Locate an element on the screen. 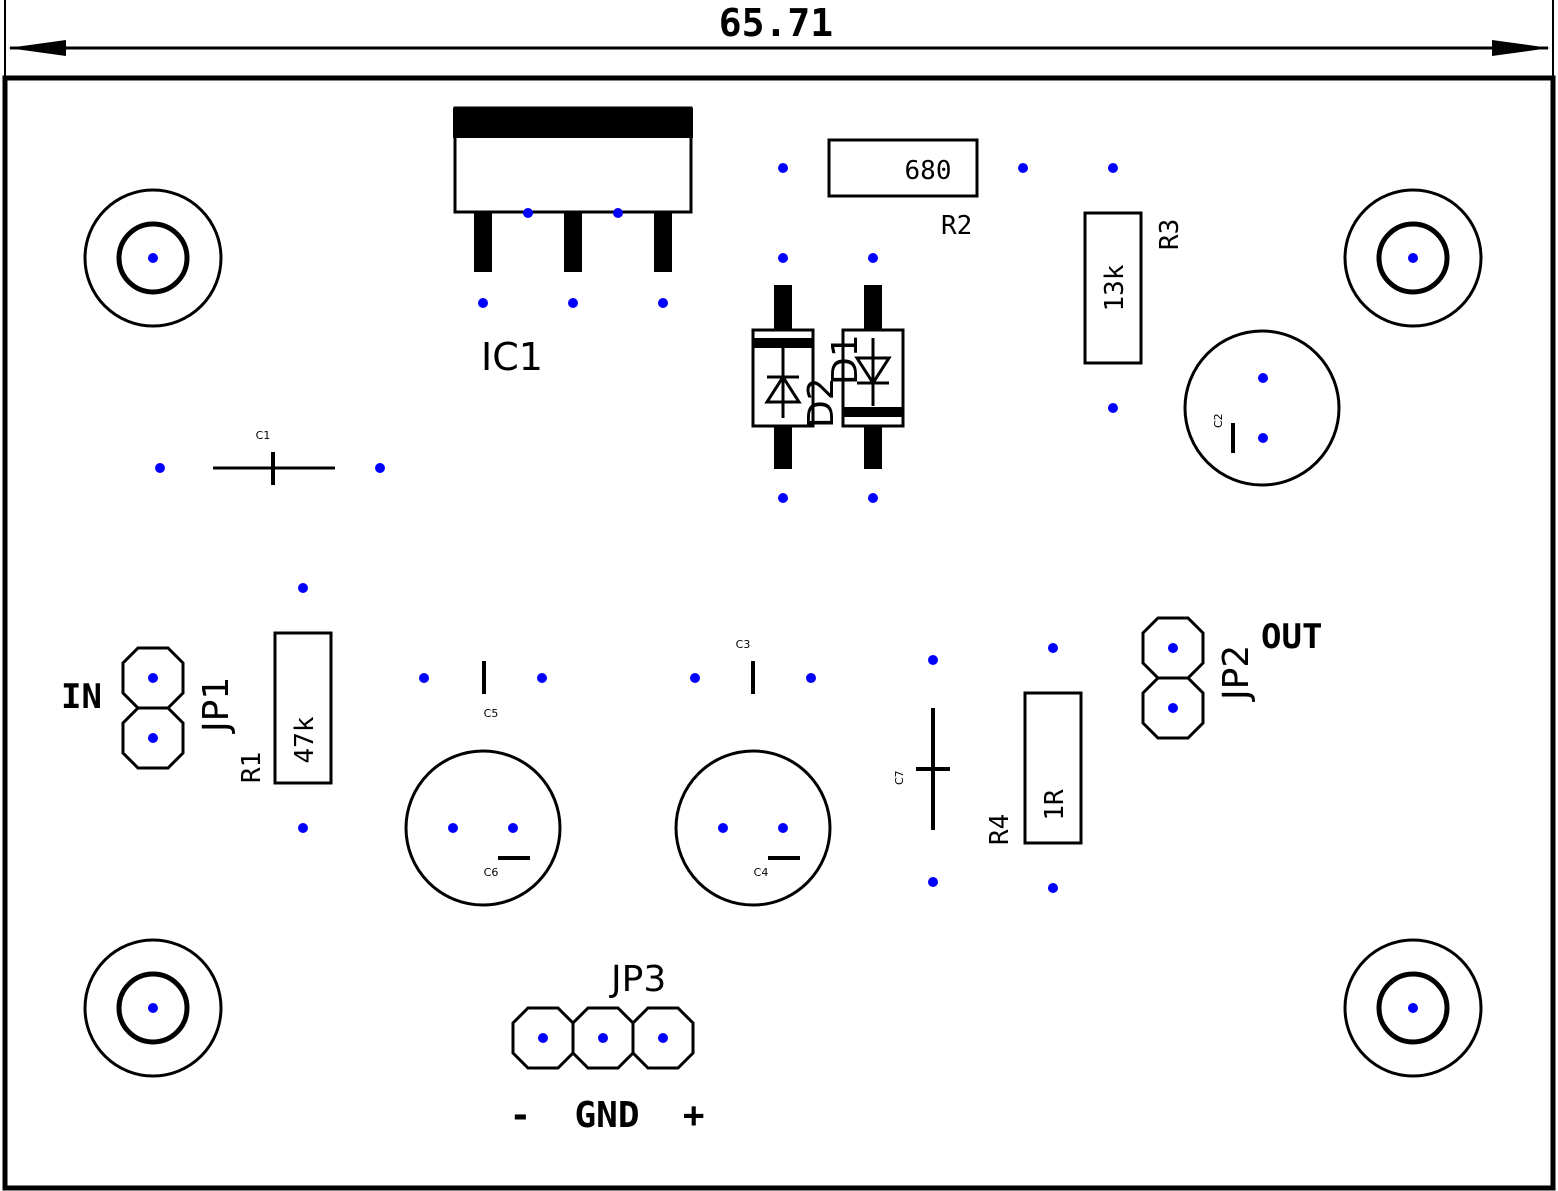  c4-label: C4 is located at coordinates (761, 872).